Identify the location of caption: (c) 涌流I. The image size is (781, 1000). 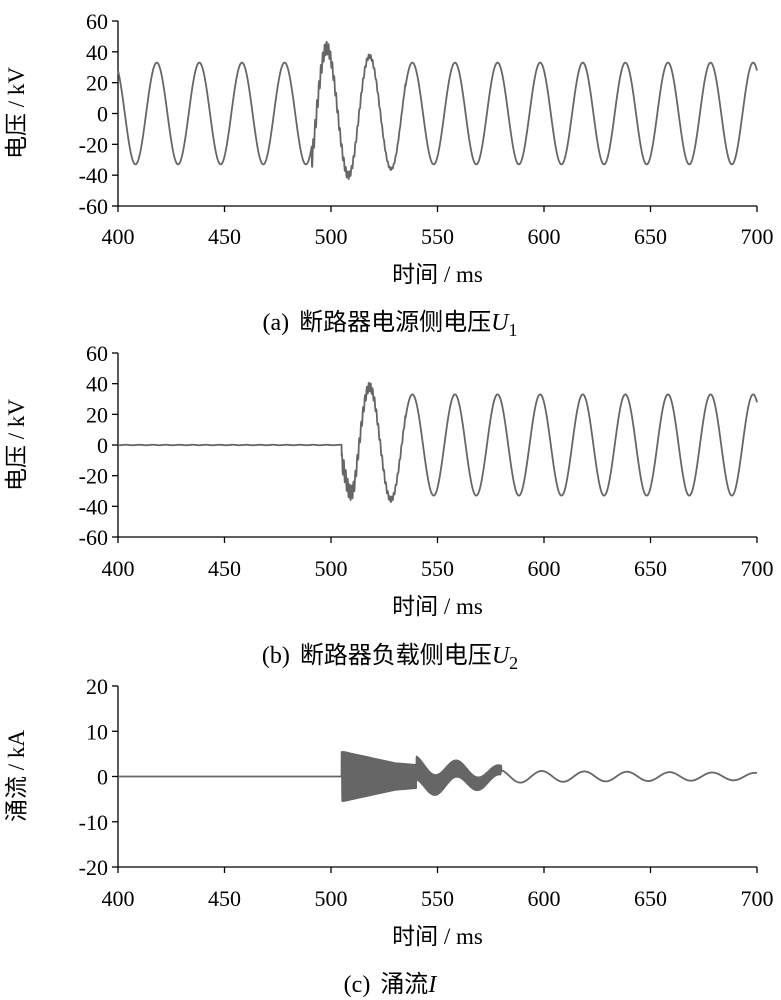
(391, 984).